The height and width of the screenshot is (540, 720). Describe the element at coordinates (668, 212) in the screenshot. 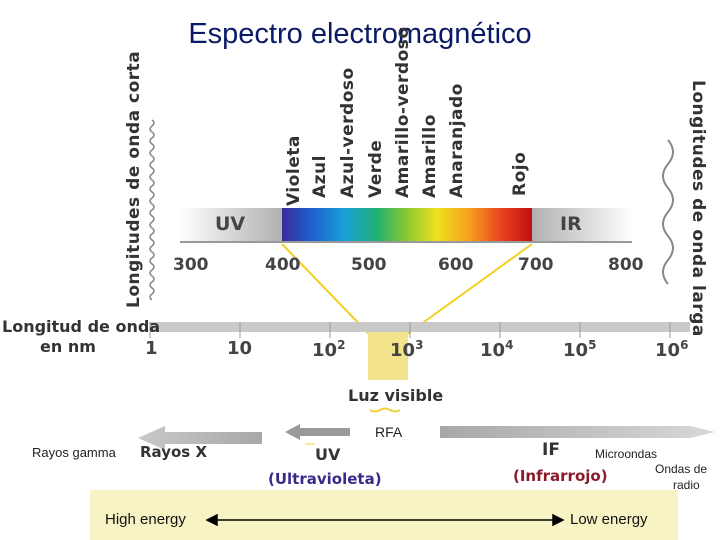

I see `long-wave-icon` at that location.